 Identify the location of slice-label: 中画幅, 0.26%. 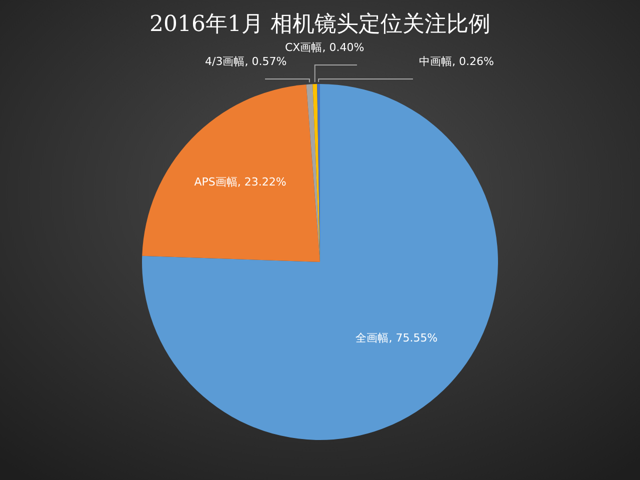
(456, 61).